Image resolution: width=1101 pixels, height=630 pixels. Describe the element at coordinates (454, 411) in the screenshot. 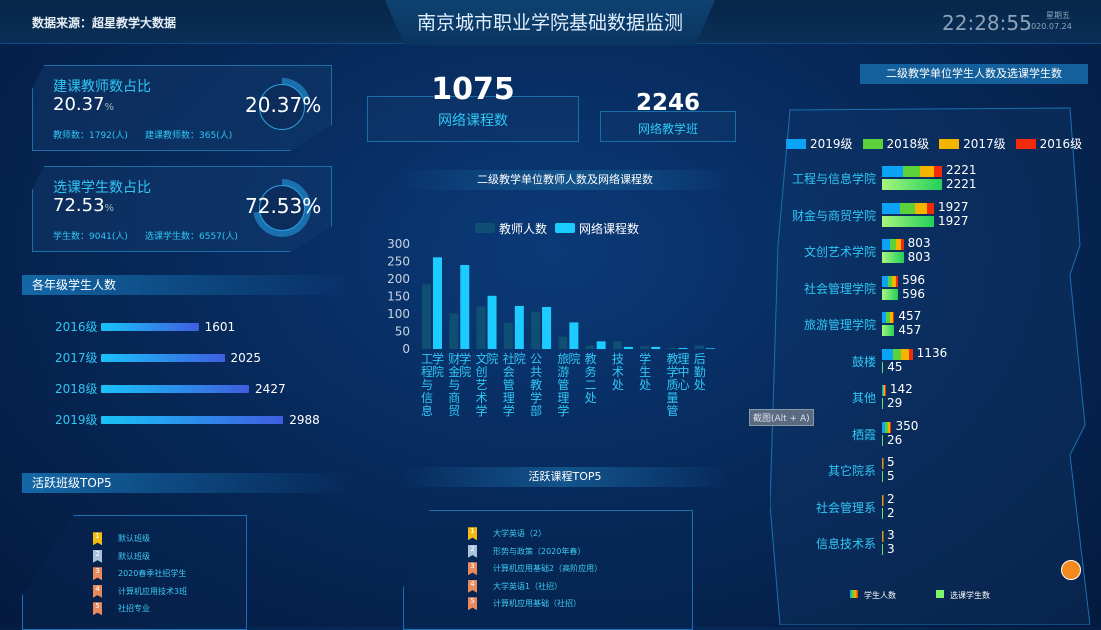

I see `x-tick-label: 贸` at that location.